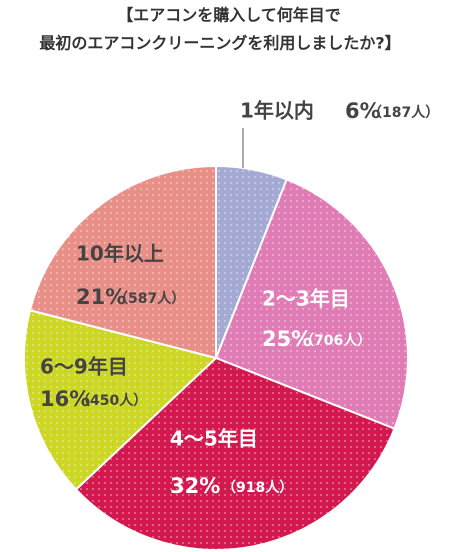 The image size is (458, 552). I want to click on count-label: （706人）, so click(335, 340).